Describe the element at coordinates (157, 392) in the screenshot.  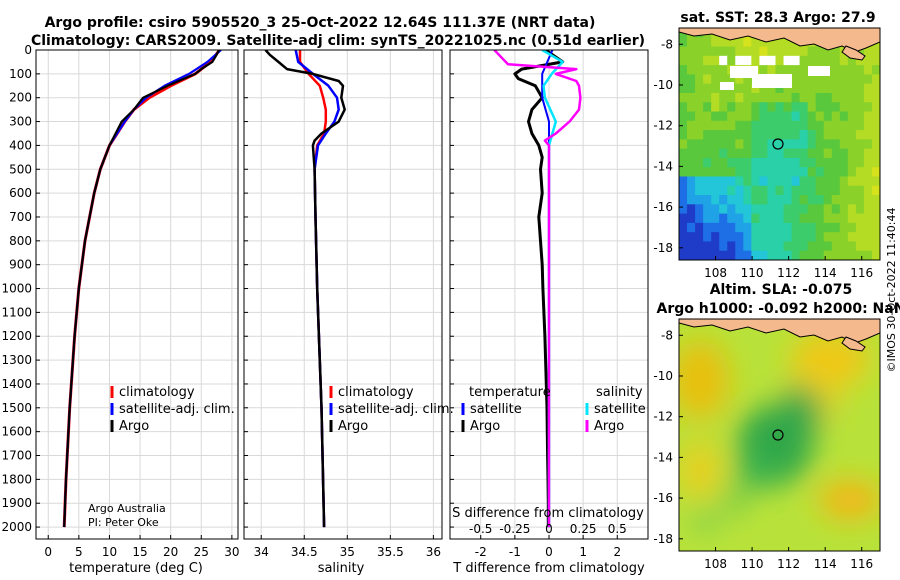
I see `legend-label-climatology: climatology` at that location.